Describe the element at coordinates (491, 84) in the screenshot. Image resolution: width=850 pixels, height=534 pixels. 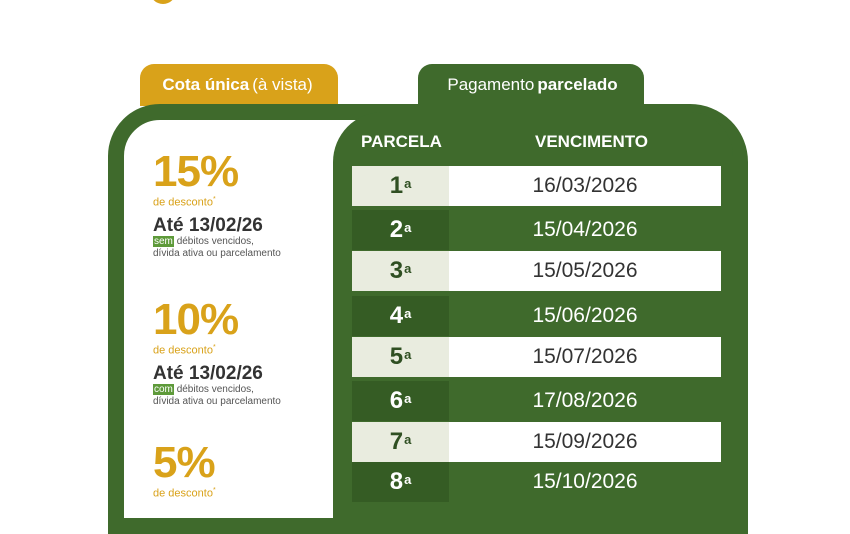
I see `tab-parcelado-regular: Pagamento` at that location.